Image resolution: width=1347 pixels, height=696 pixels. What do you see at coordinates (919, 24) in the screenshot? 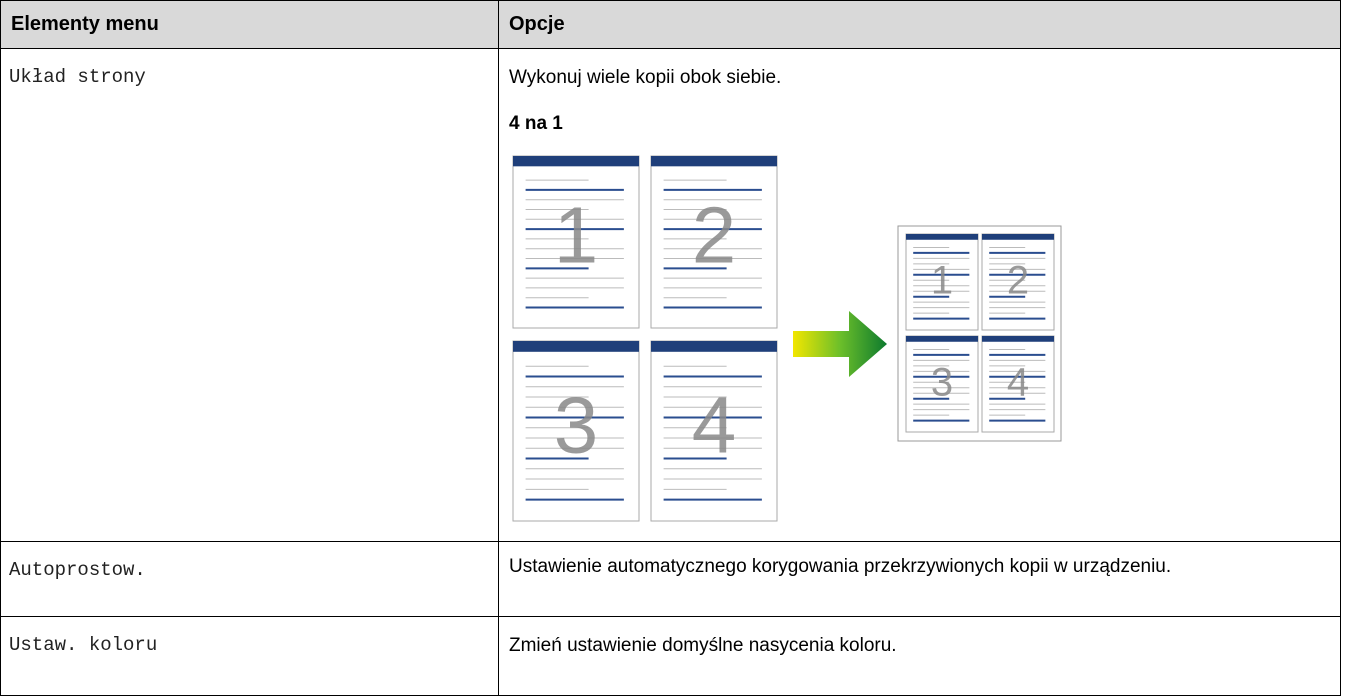
I see `header-cell: Opcje` at bounding box center [919, 24].